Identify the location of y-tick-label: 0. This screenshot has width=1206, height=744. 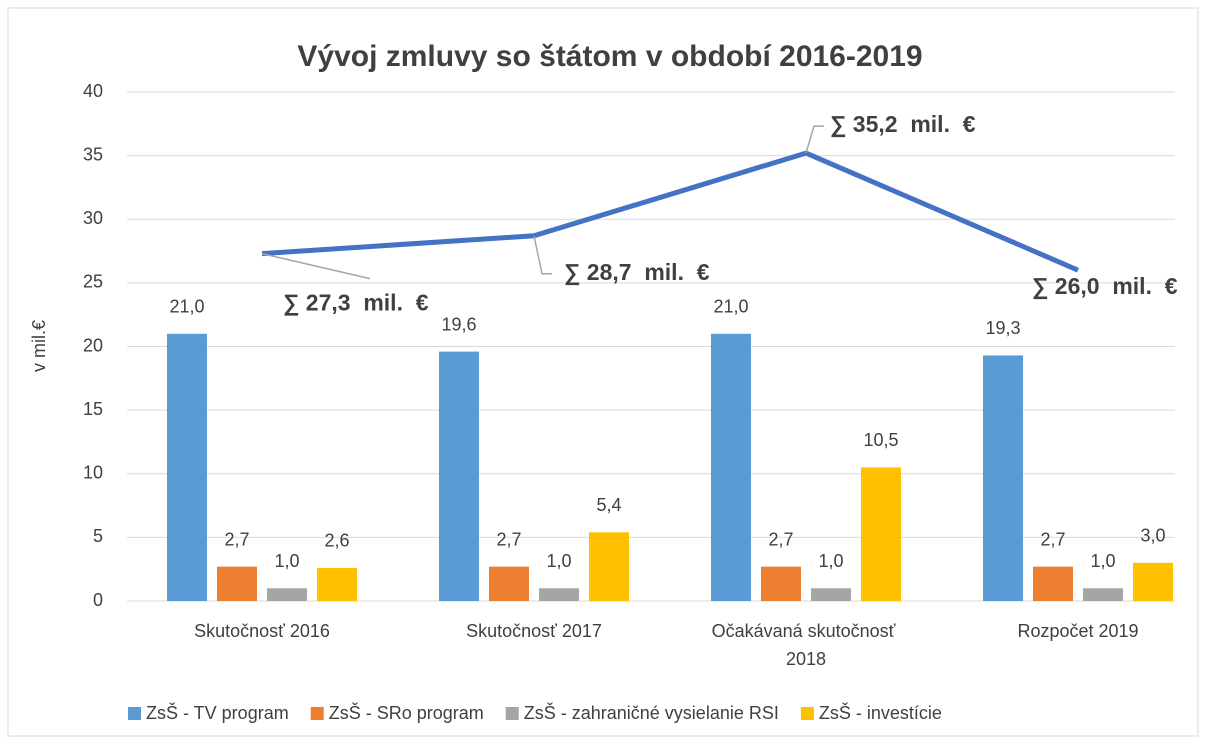
(98, 600).